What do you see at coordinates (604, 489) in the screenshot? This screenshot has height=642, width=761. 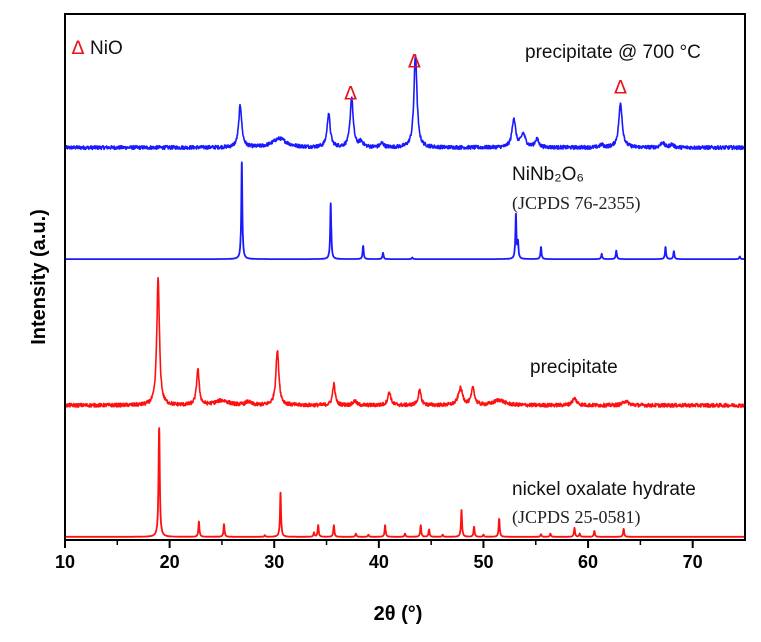 I see `label-nickel-oxalate: nickel oxalate hydrate` at bounding box center [604, 489].